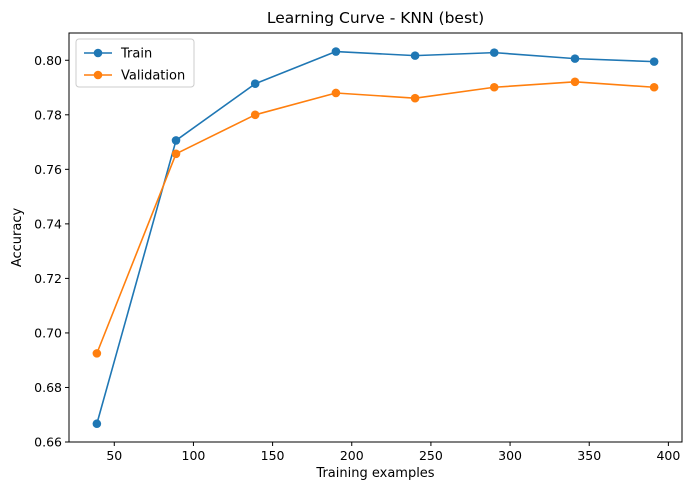  What do you see at coordinates (153, 76) in the screenshot?
I see `legend-label: Validation` at bounding box center [153, 76].